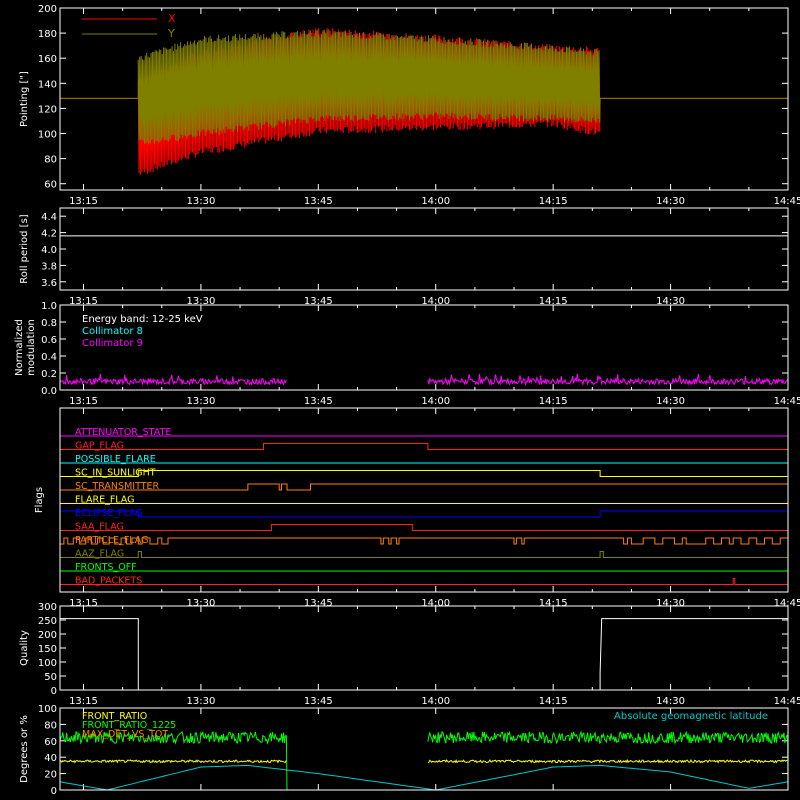 This screenshot has height=800, width=800. What do you see at coordinates (47, 34) in the screenshot?
I see `y-tick-label: 180` at bounding box center [47, 34].